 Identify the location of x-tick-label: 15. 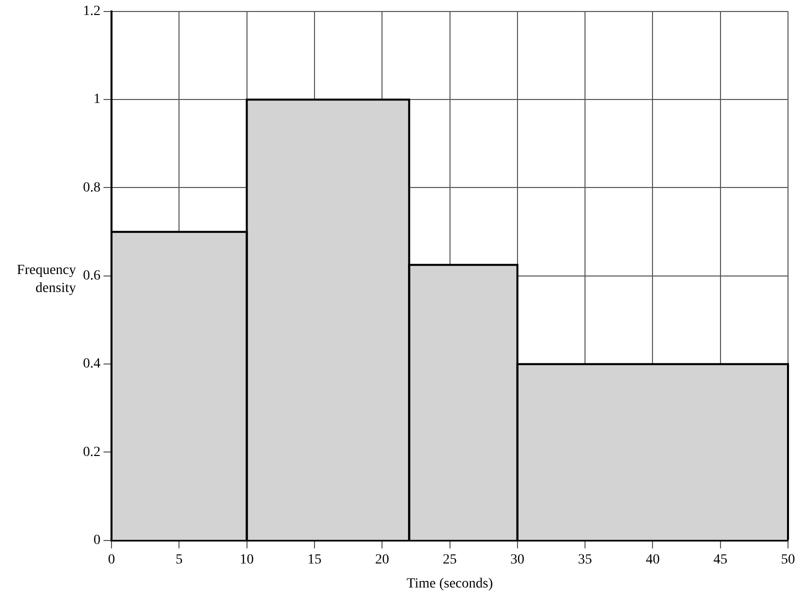
(314, 560).